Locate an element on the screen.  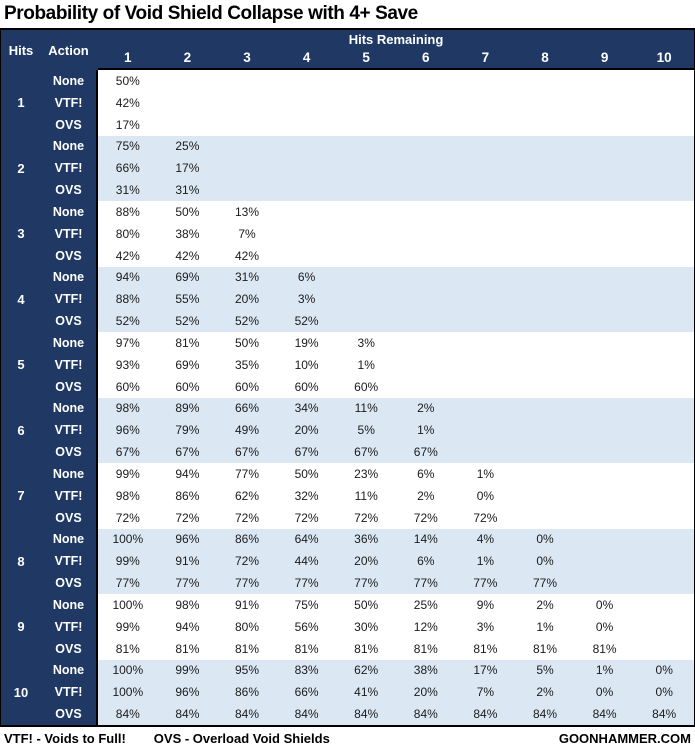
table-row: 81% 81% 81% 81% 81% 81% 81% 81% 81% is located at coordinates (396, 649).